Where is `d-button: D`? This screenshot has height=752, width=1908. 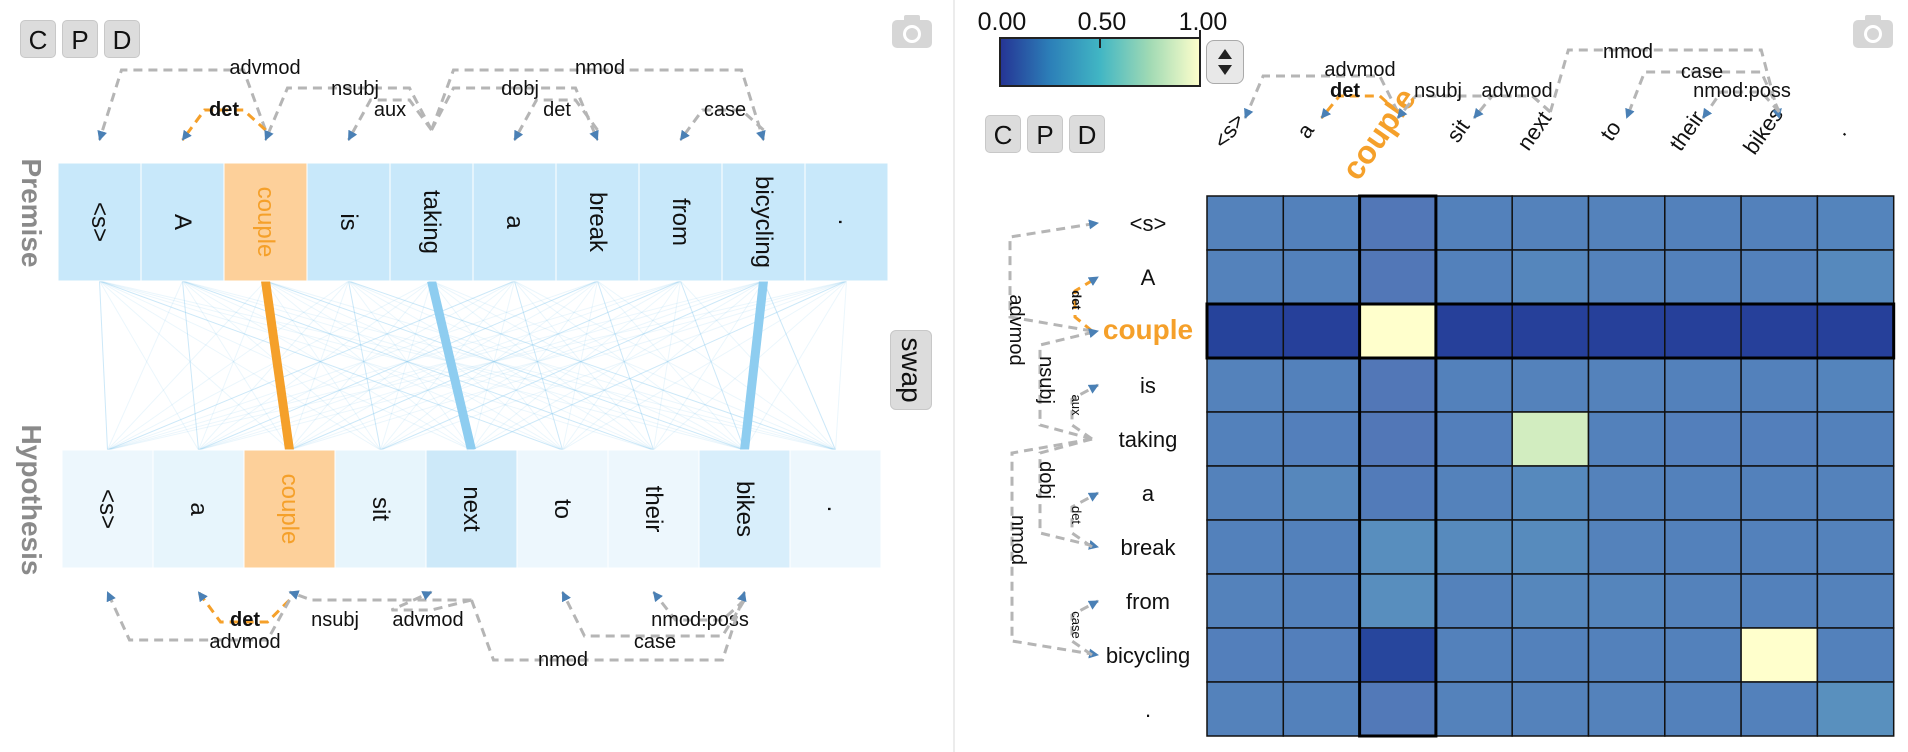
d-button: D is located at coordinates (122, 39).